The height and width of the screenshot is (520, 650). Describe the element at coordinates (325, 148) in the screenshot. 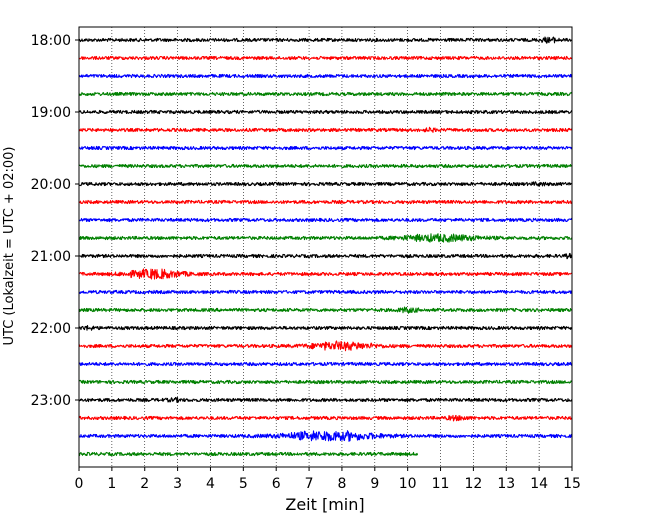

I see `trace-1930` at that location.